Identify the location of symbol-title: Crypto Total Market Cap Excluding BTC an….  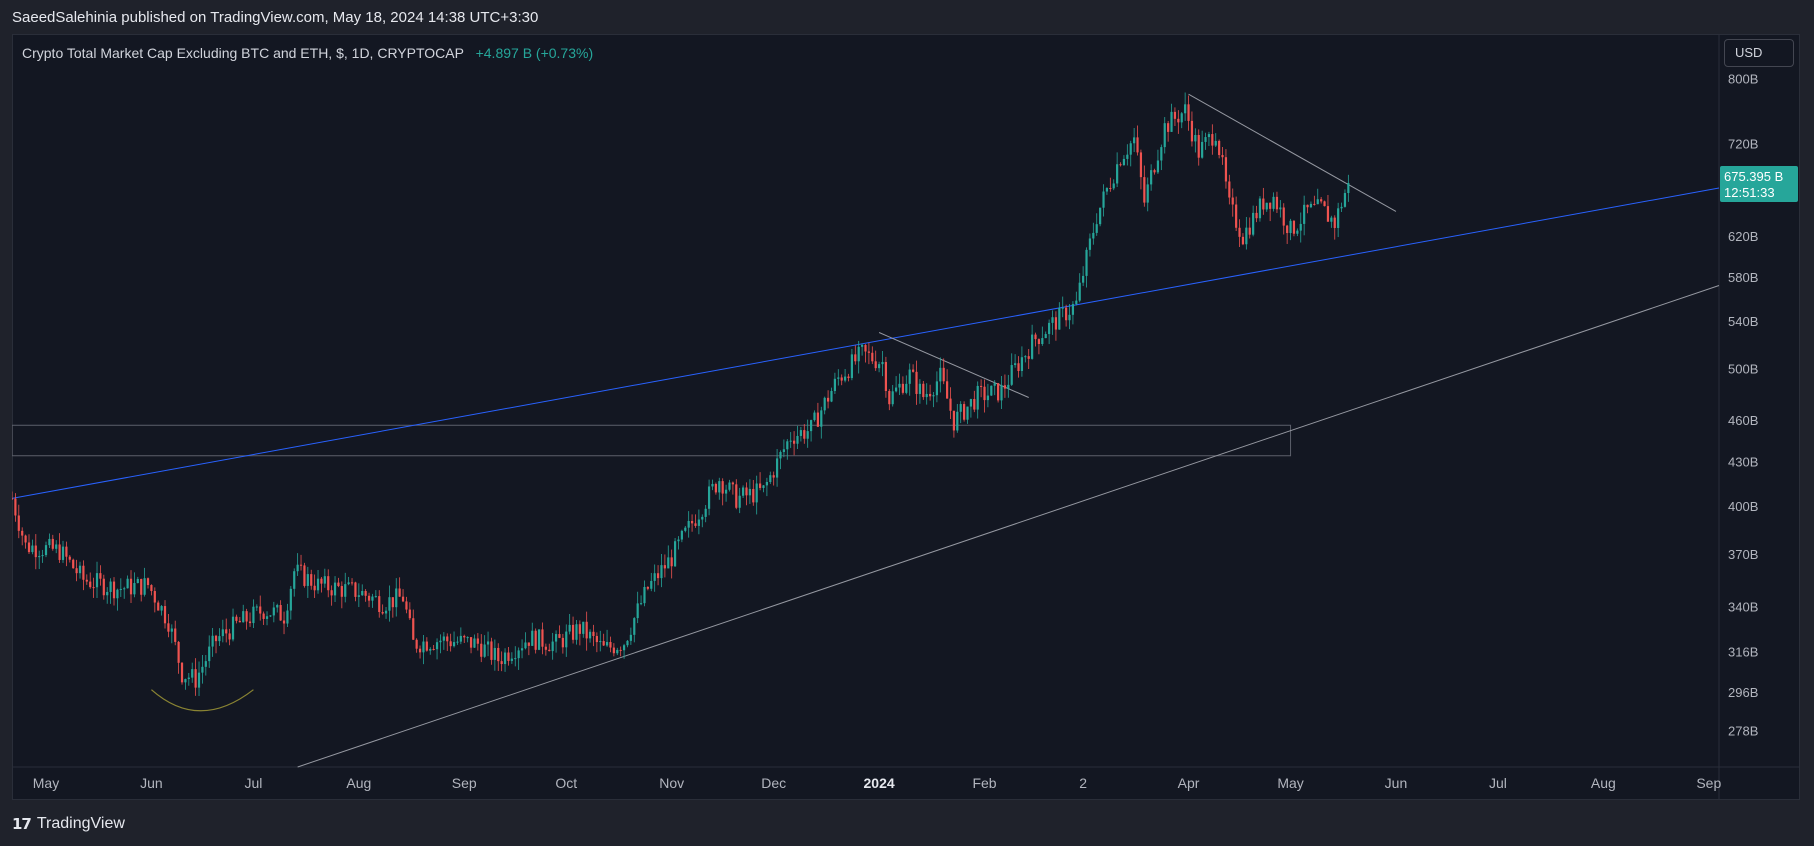
(243, 53).